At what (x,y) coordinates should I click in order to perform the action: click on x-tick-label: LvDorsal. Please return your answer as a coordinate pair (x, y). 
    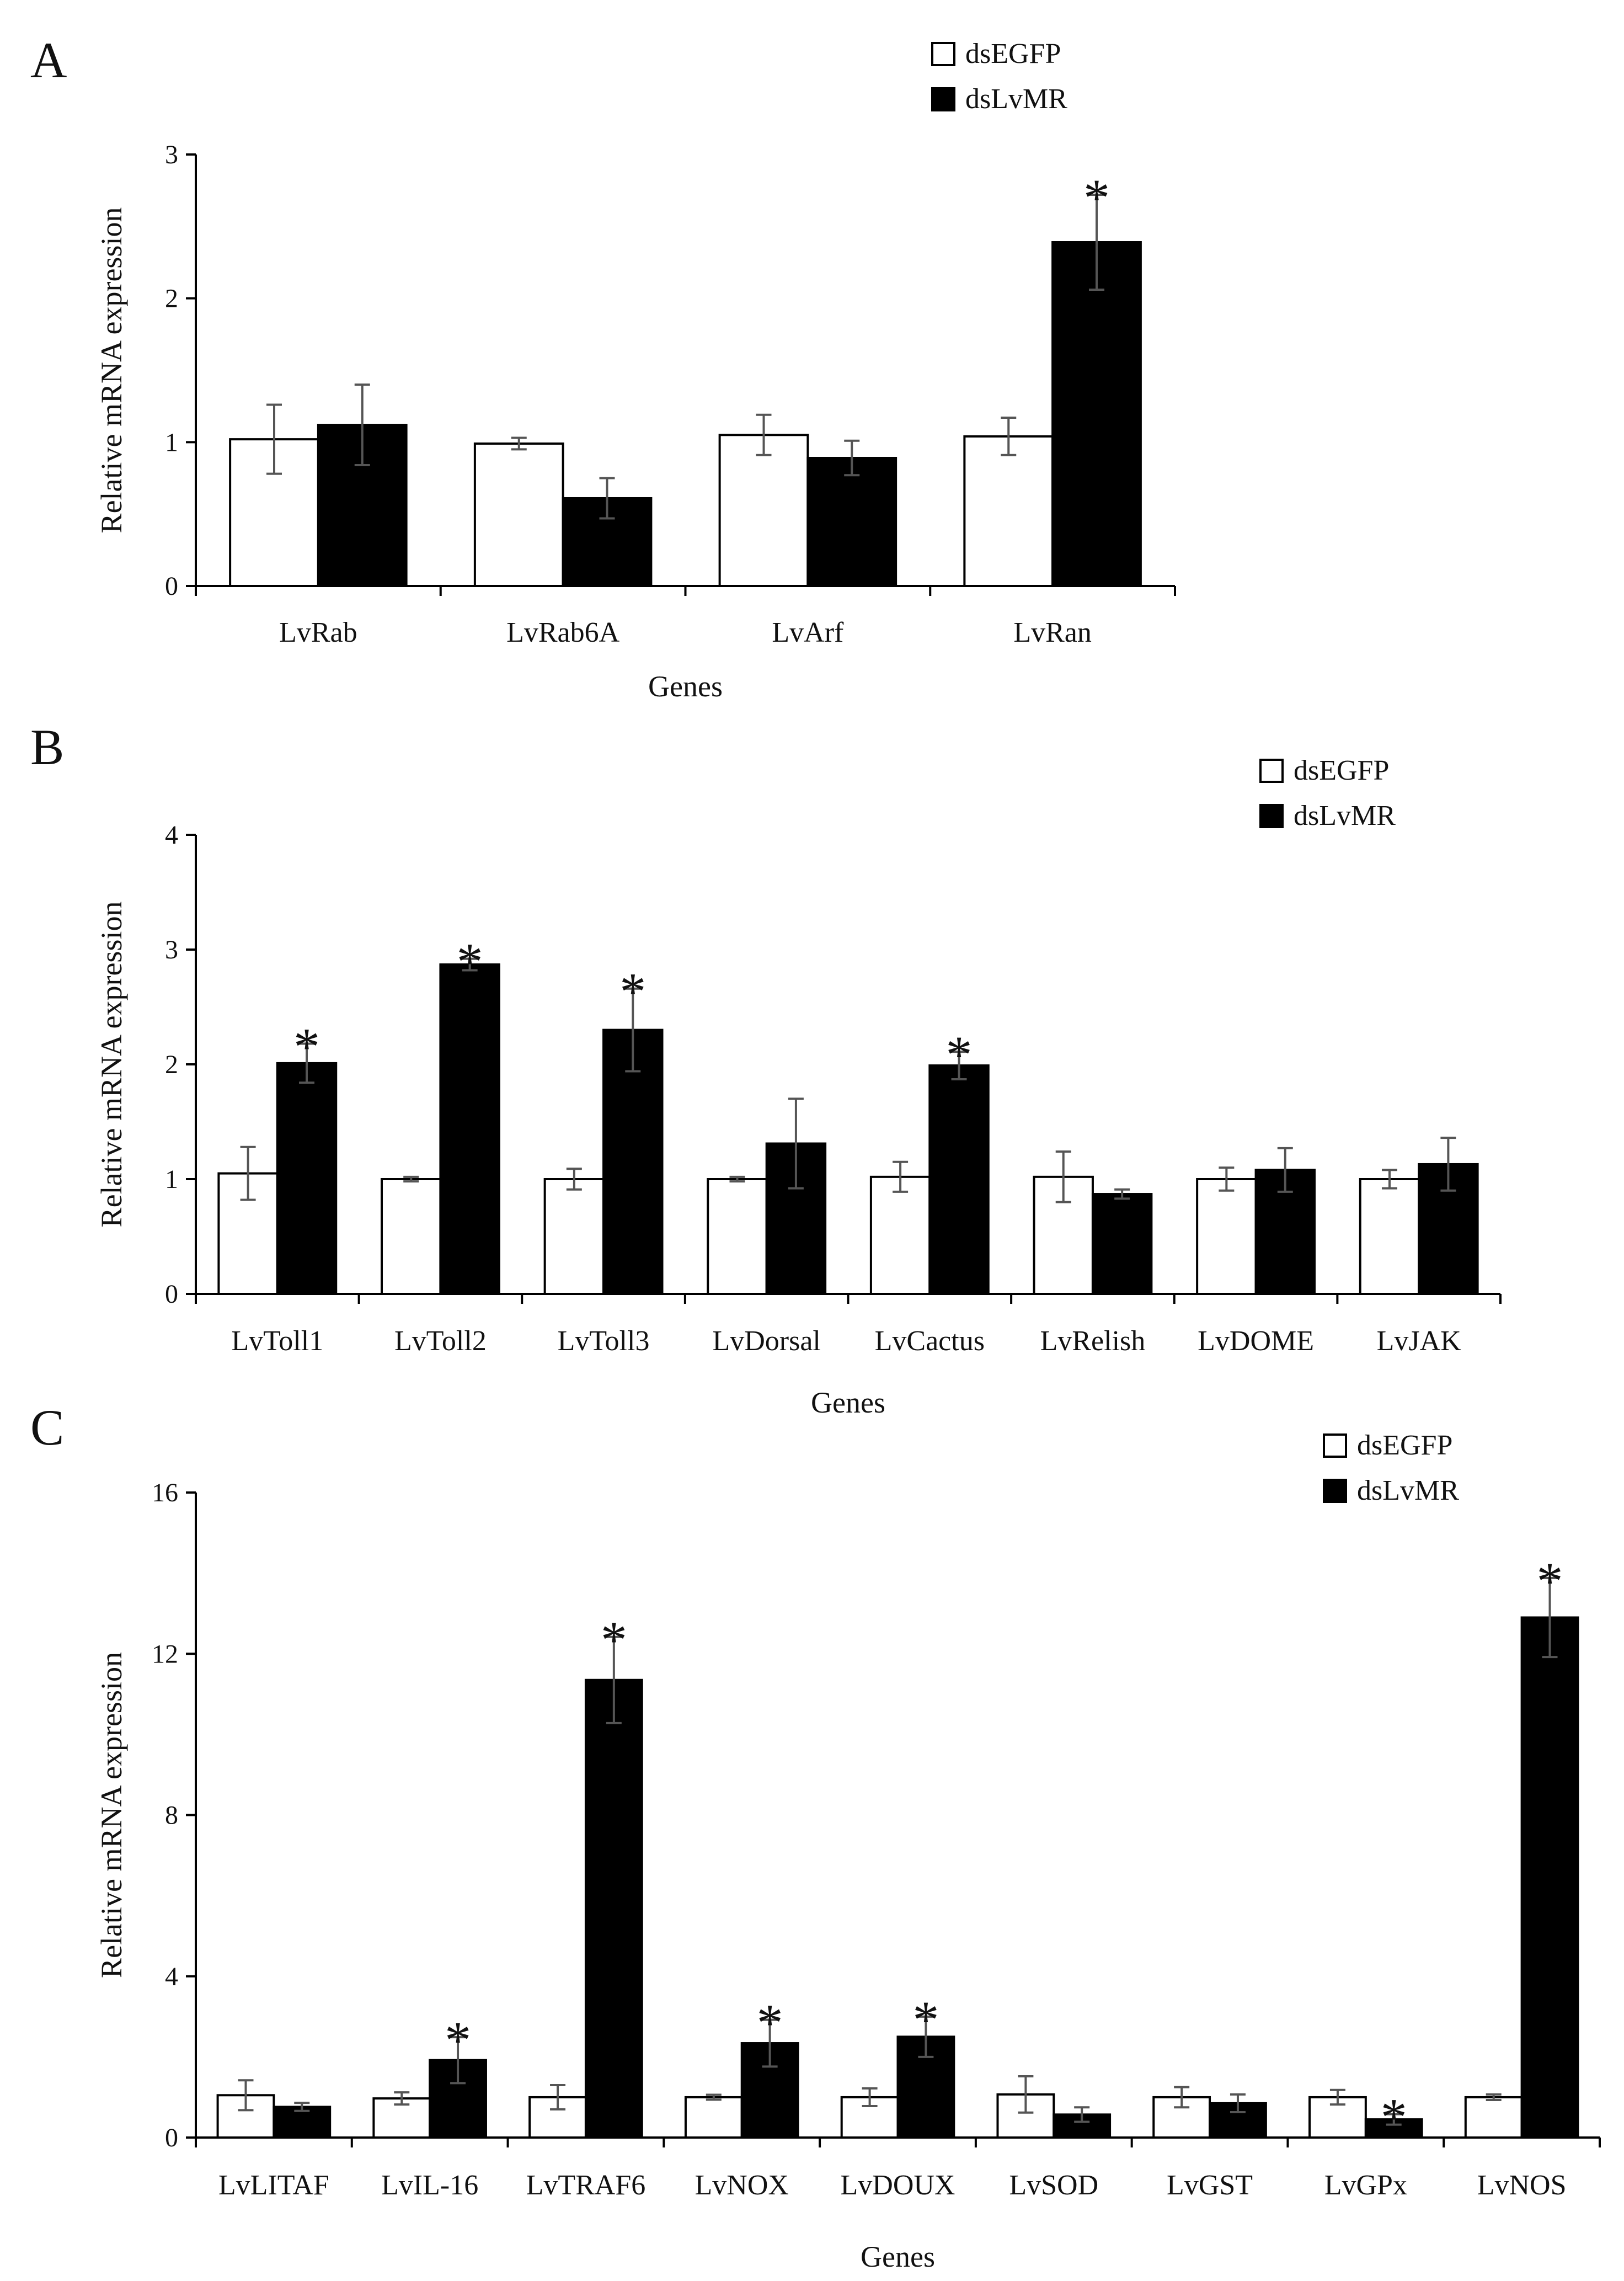
    Looking at the image, I should click on (766, 1341).